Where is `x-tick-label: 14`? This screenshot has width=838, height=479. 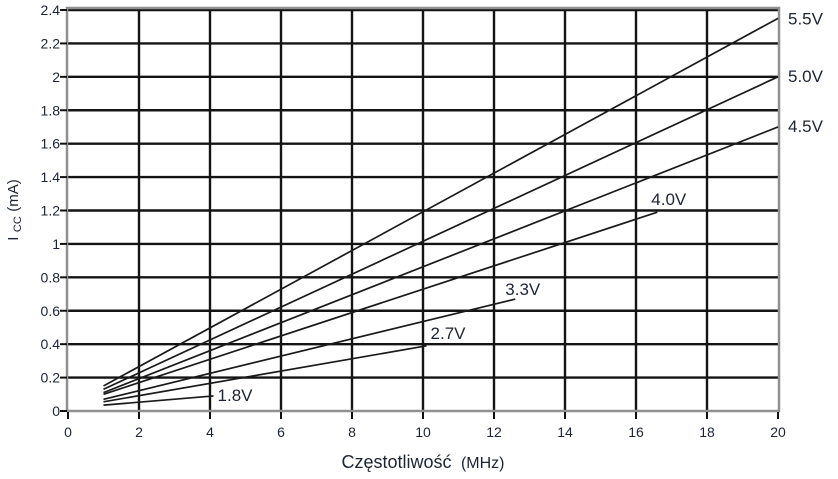
x-tick-label: 14 is located at coordinates (565, 432).